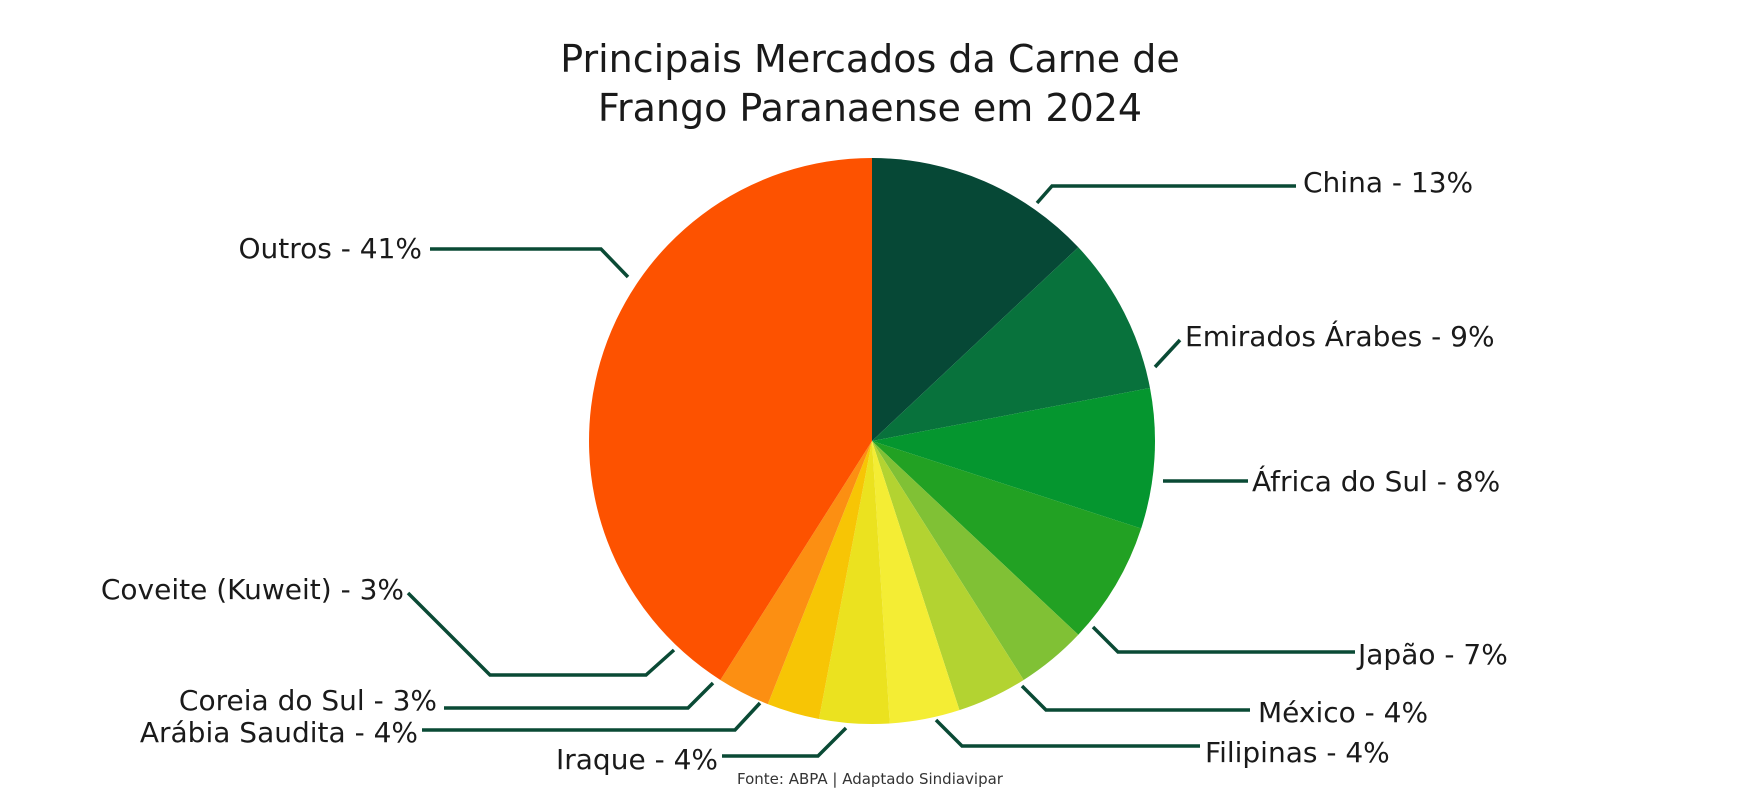 The height and width of the screenshot is (801, 1741). I want to click on pie-slice-jap-o, so click(1007, 538).